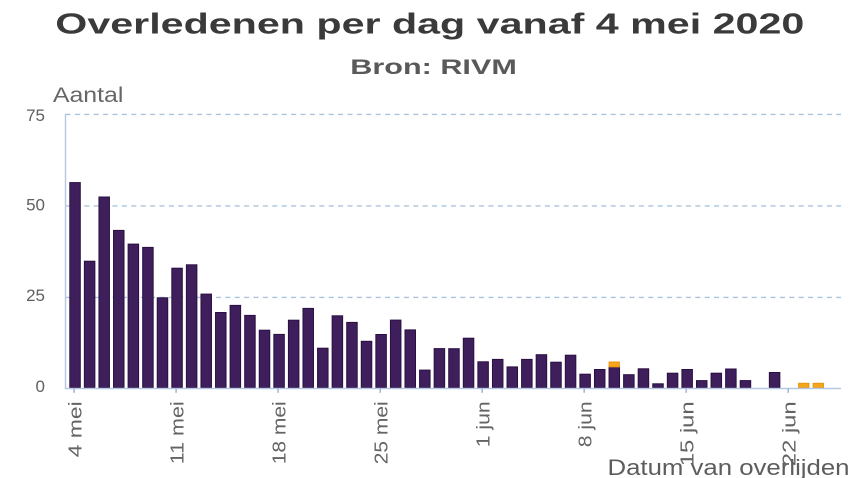 This screenshot has height=478, width=850. What do you see at coordinates (35, 205) in the screenshot?
I see `svg-text: 50` at bounding box center [35, 205].